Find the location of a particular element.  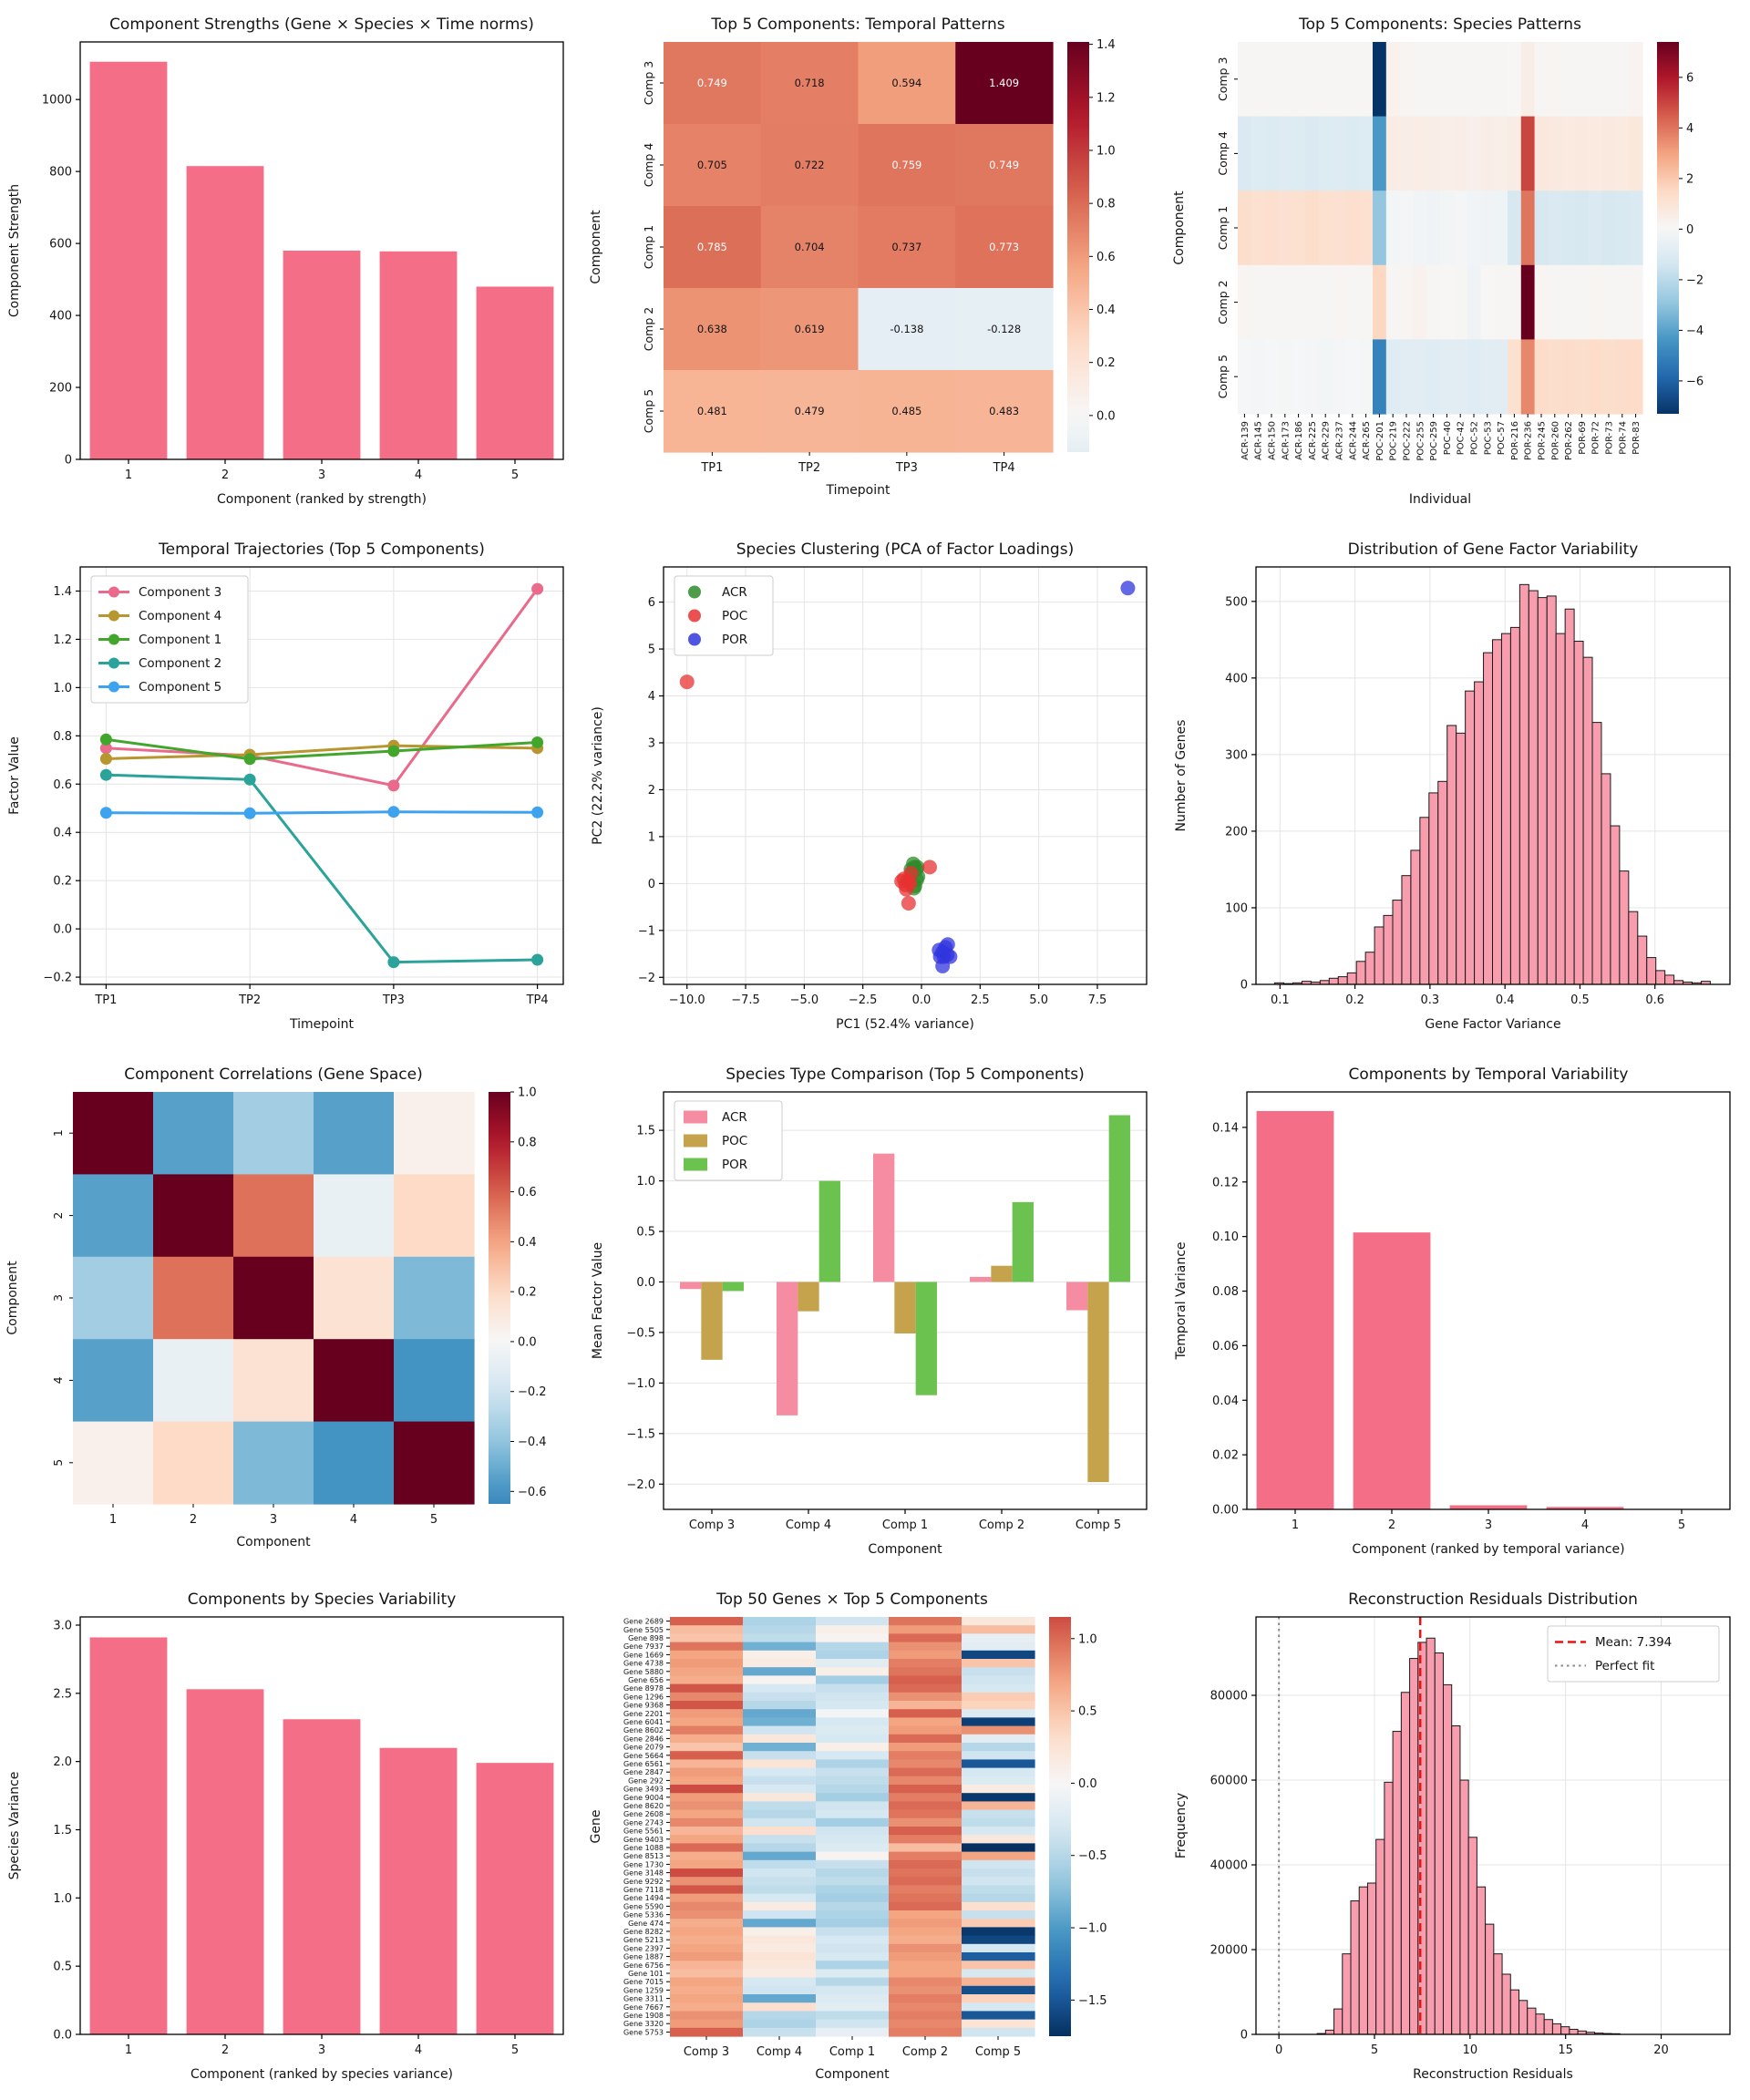

legend-label: POC is located at coordinates (735, 1141).